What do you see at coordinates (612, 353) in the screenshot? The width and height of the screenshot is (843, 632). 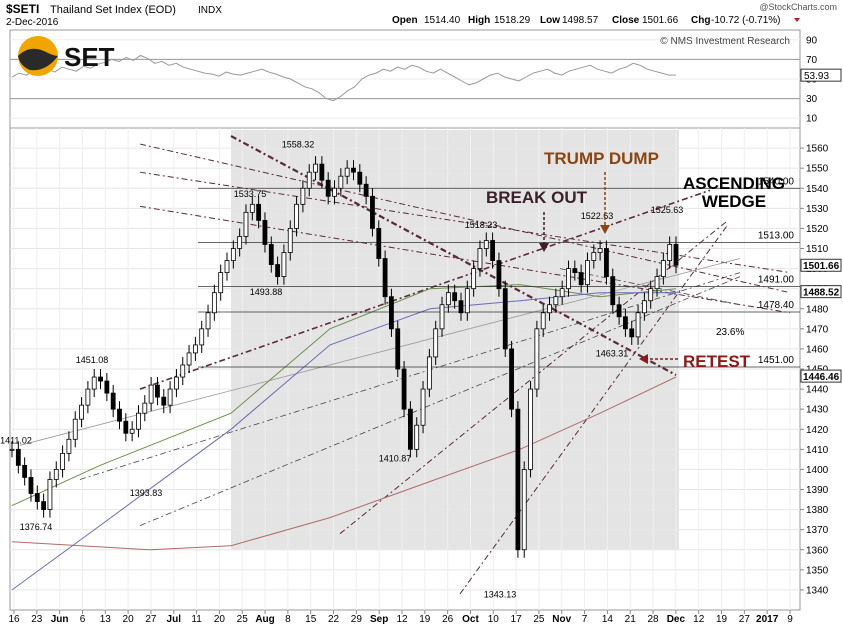 I see `price-callout: 1463.31` at bounding box center [612, 353].